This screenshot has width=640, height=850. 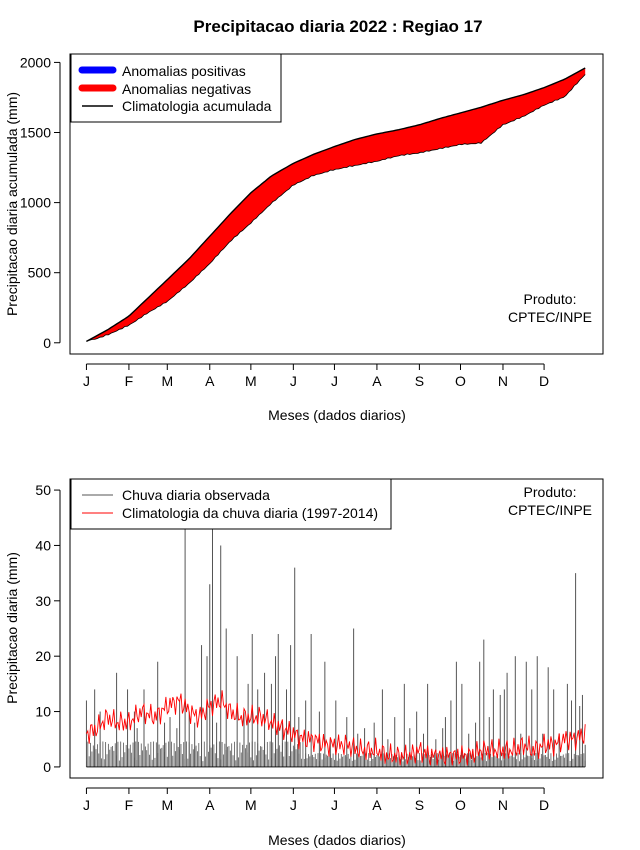 I want to click on bottom-y-tick-label: 40, so click(x=43, y=545).